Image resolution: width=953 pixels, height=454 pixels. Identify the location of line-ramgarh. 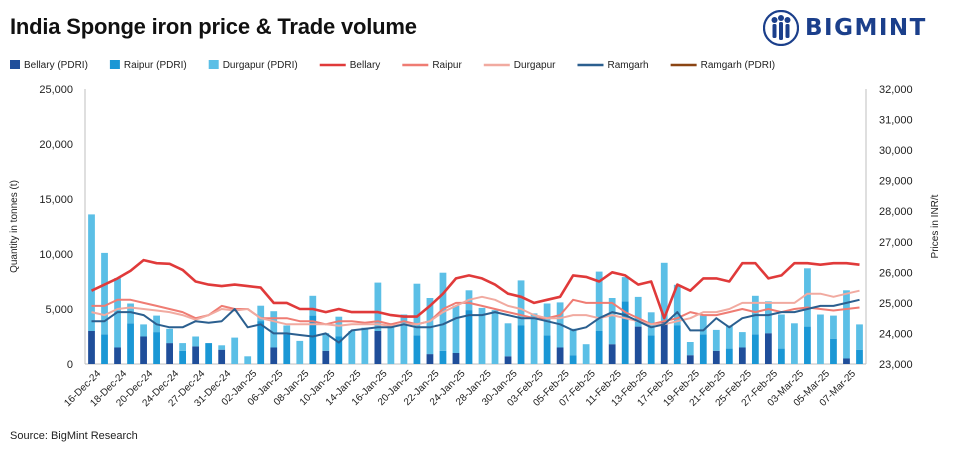
(475, 321).